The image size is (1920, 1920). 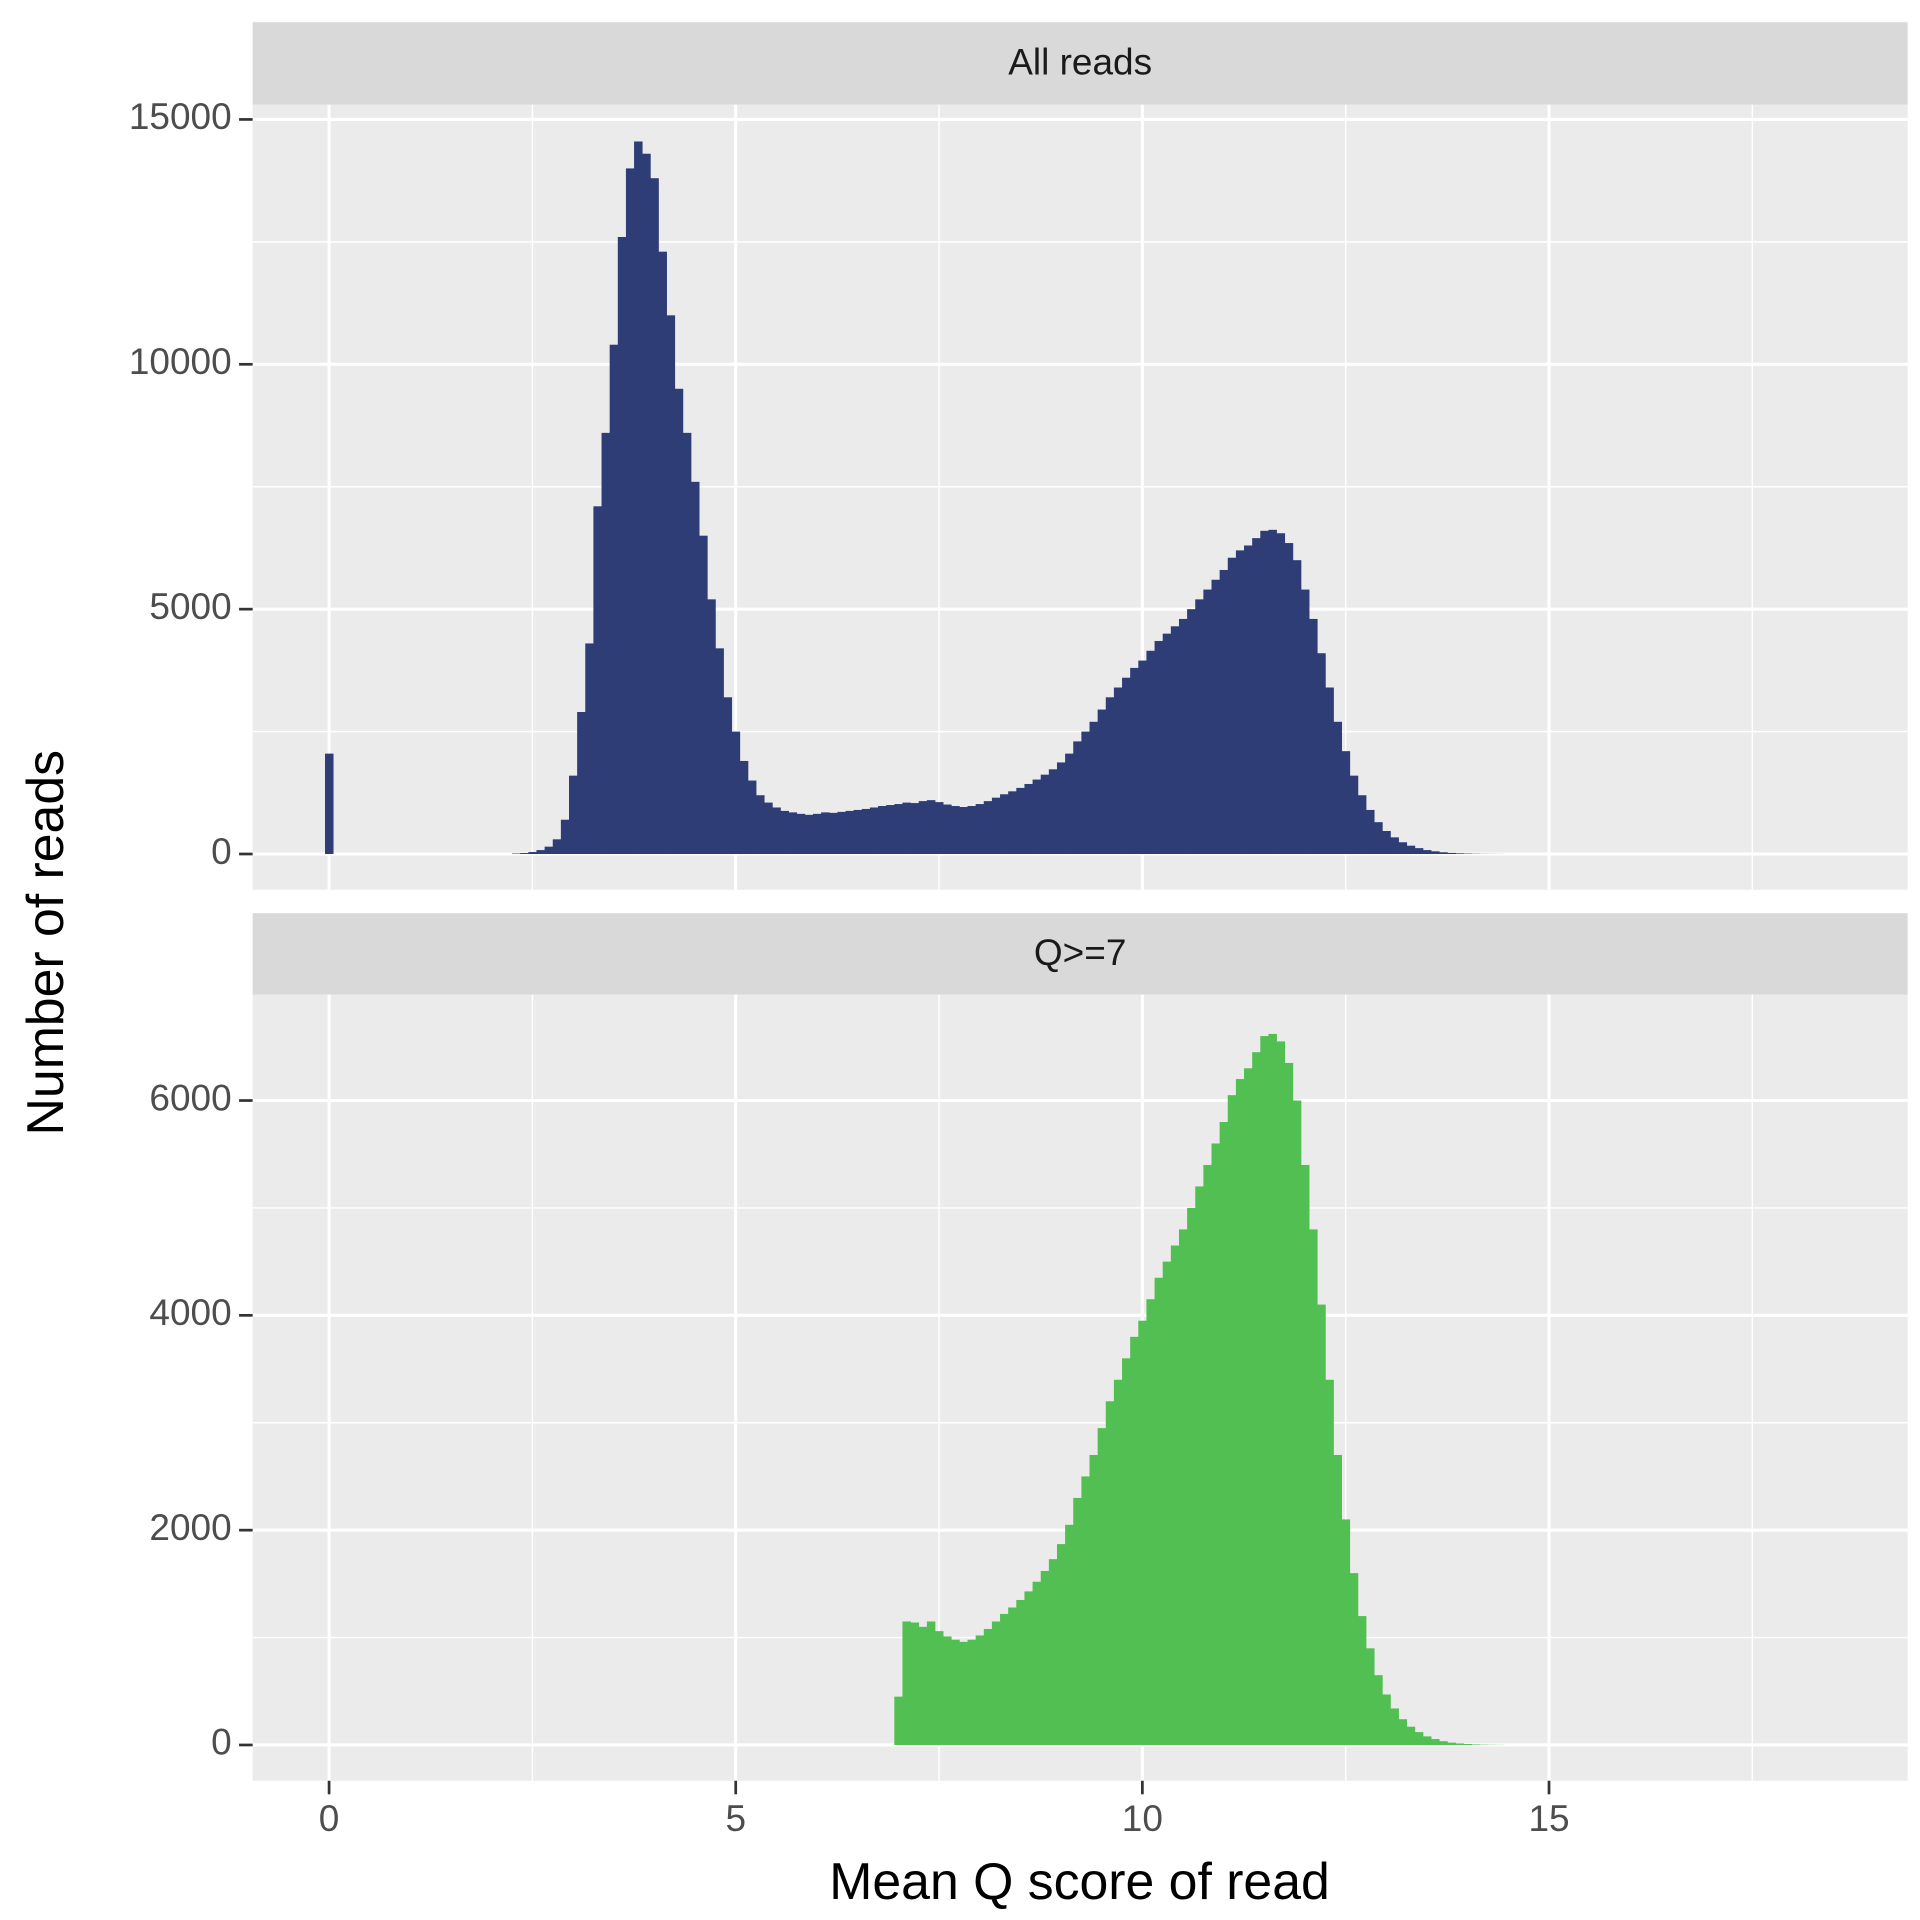 What do you see at coordinates (190, 1097) in the screenshot?
I see `y-tick-label: 6000` at bounding box center [190, 1097].